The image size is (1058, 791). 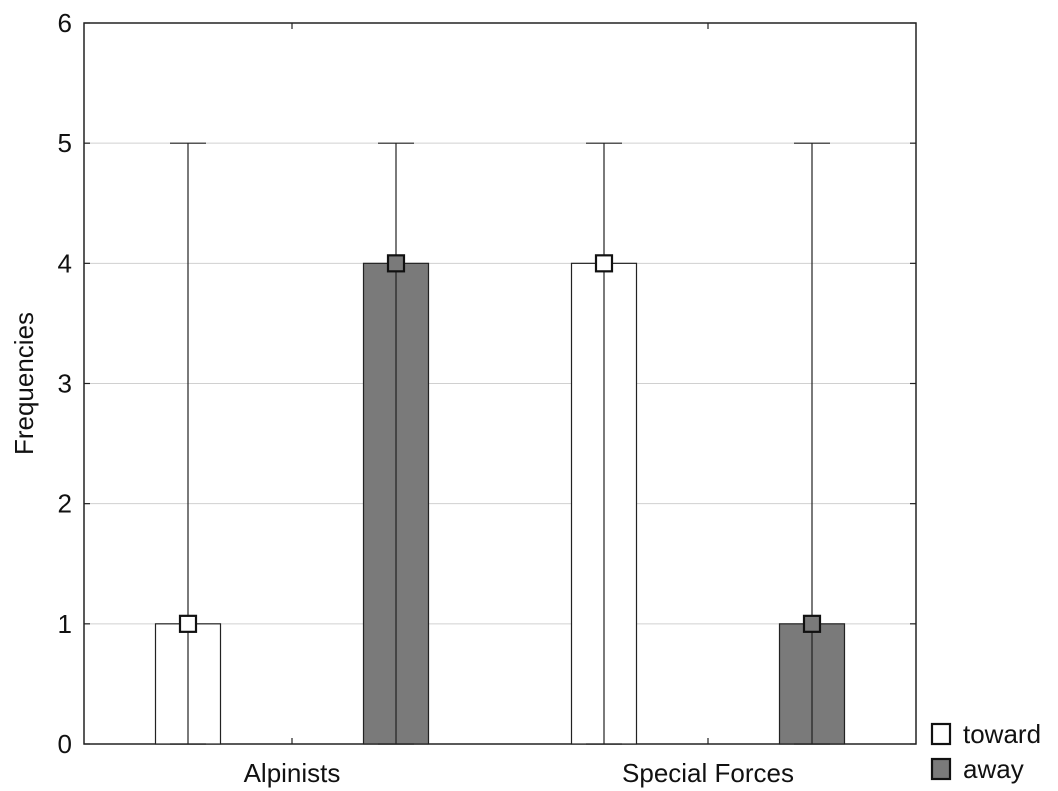 What do you see at coordinates (65, 624) in the screenshot?
I see `y-tick-label: 1` at bounding box center [65, 624].